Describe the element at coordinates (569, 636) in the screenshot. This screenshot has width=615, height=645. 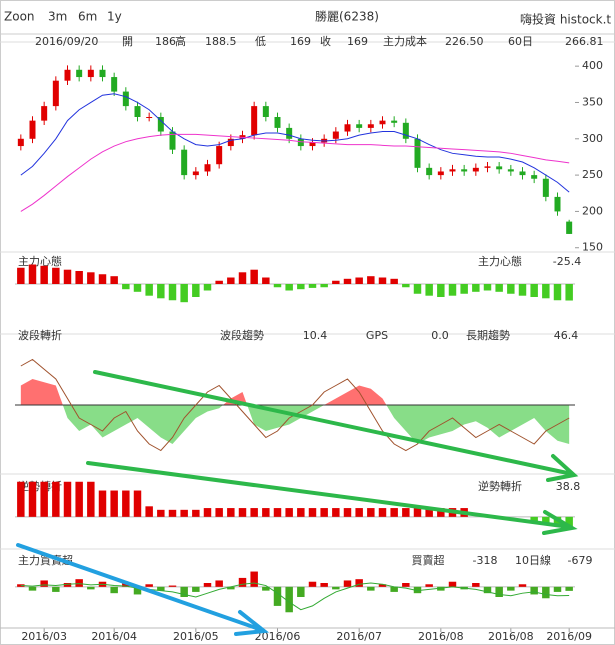
I see `x-tick-label: 2016/09` at that location.